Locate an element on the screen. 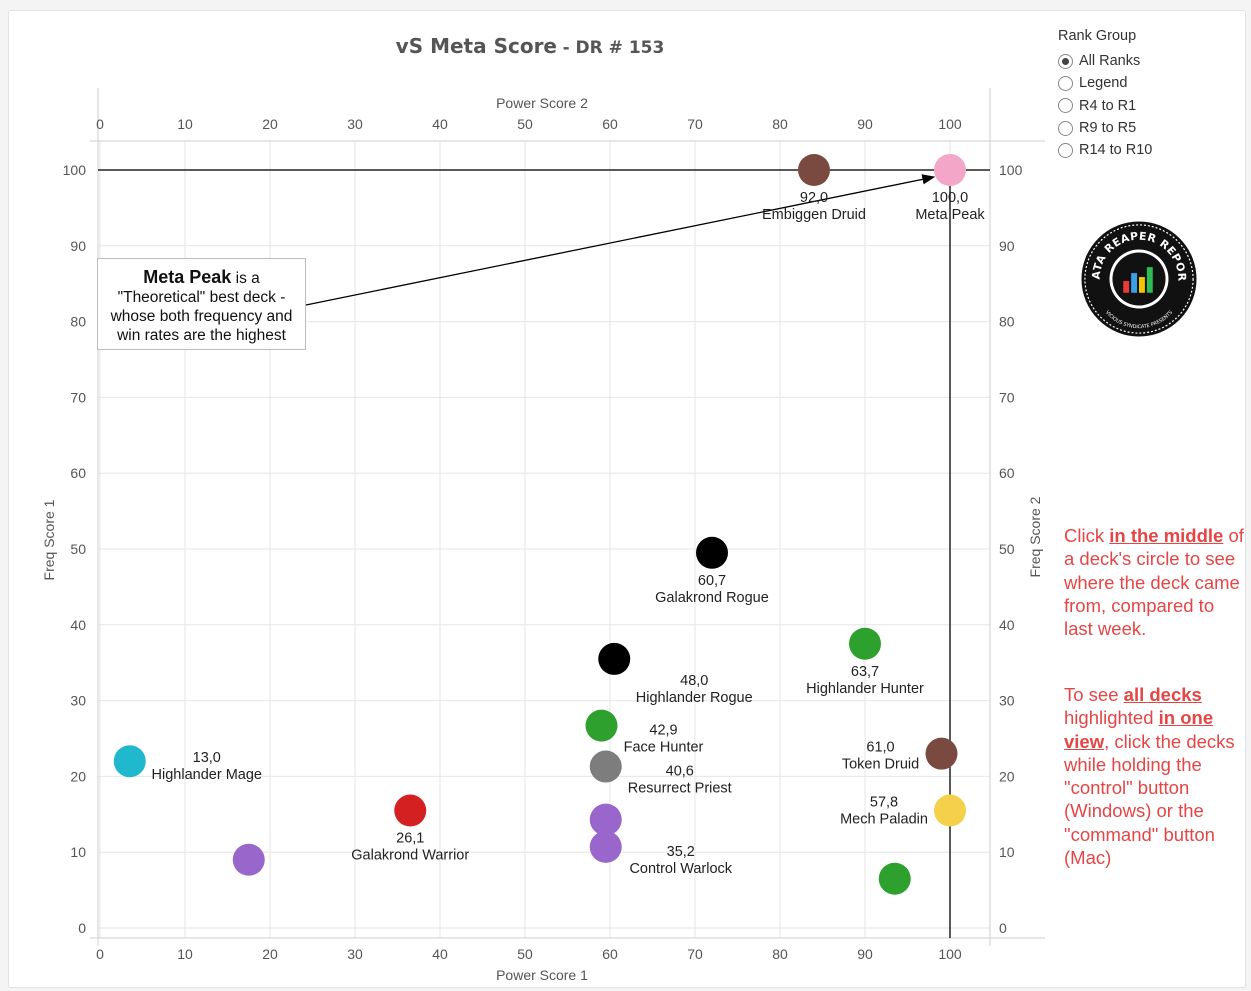 The height and width of the screenshot is (991, 1251). y2-tick-label: 0 is located at coordinates (1003, 928).